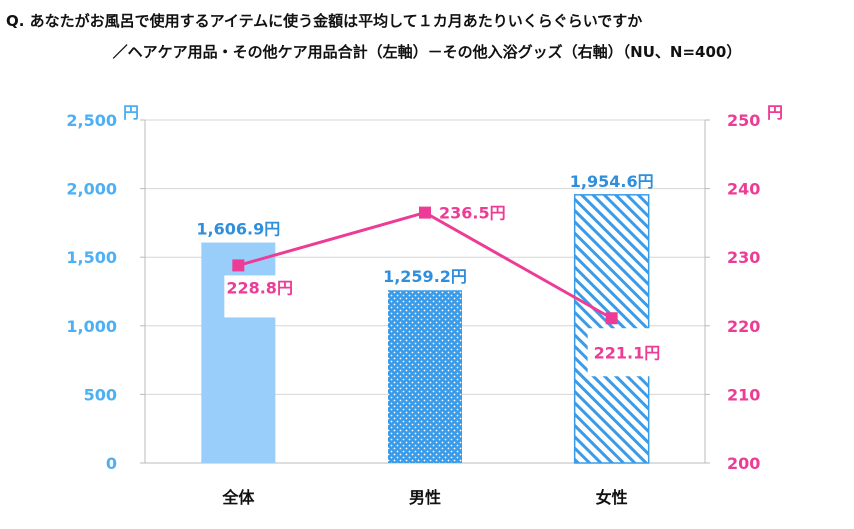 Image resolution: width=854 pixels, height=529 pixels. What do you see at coordinates (743, 189) in the screenshot?
I see `y-right-tick-label: 240` at bounding box center [743, 189].